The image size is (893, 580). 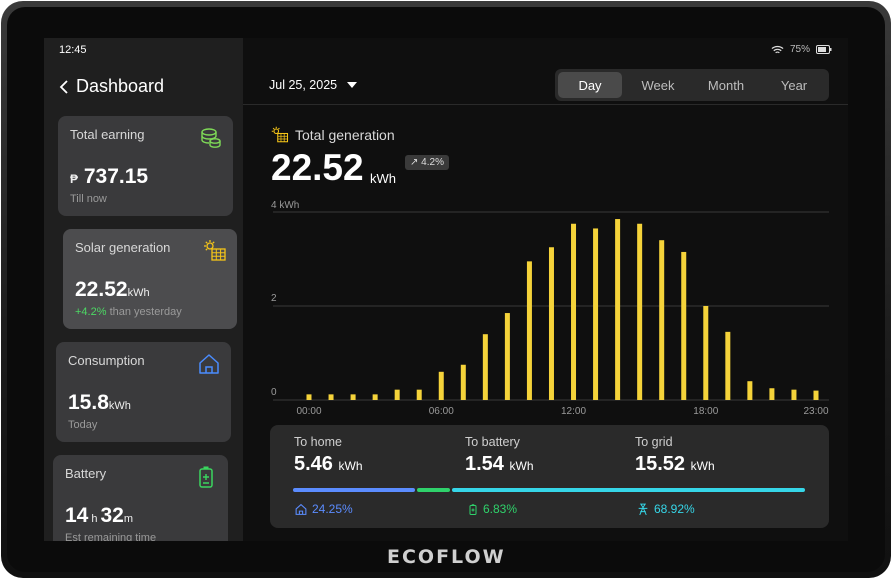 What do you see at coordinates (285, 205) in the screenshot?
I see `y-tick-label: 4 kWh` at bounding box center [285, 205].